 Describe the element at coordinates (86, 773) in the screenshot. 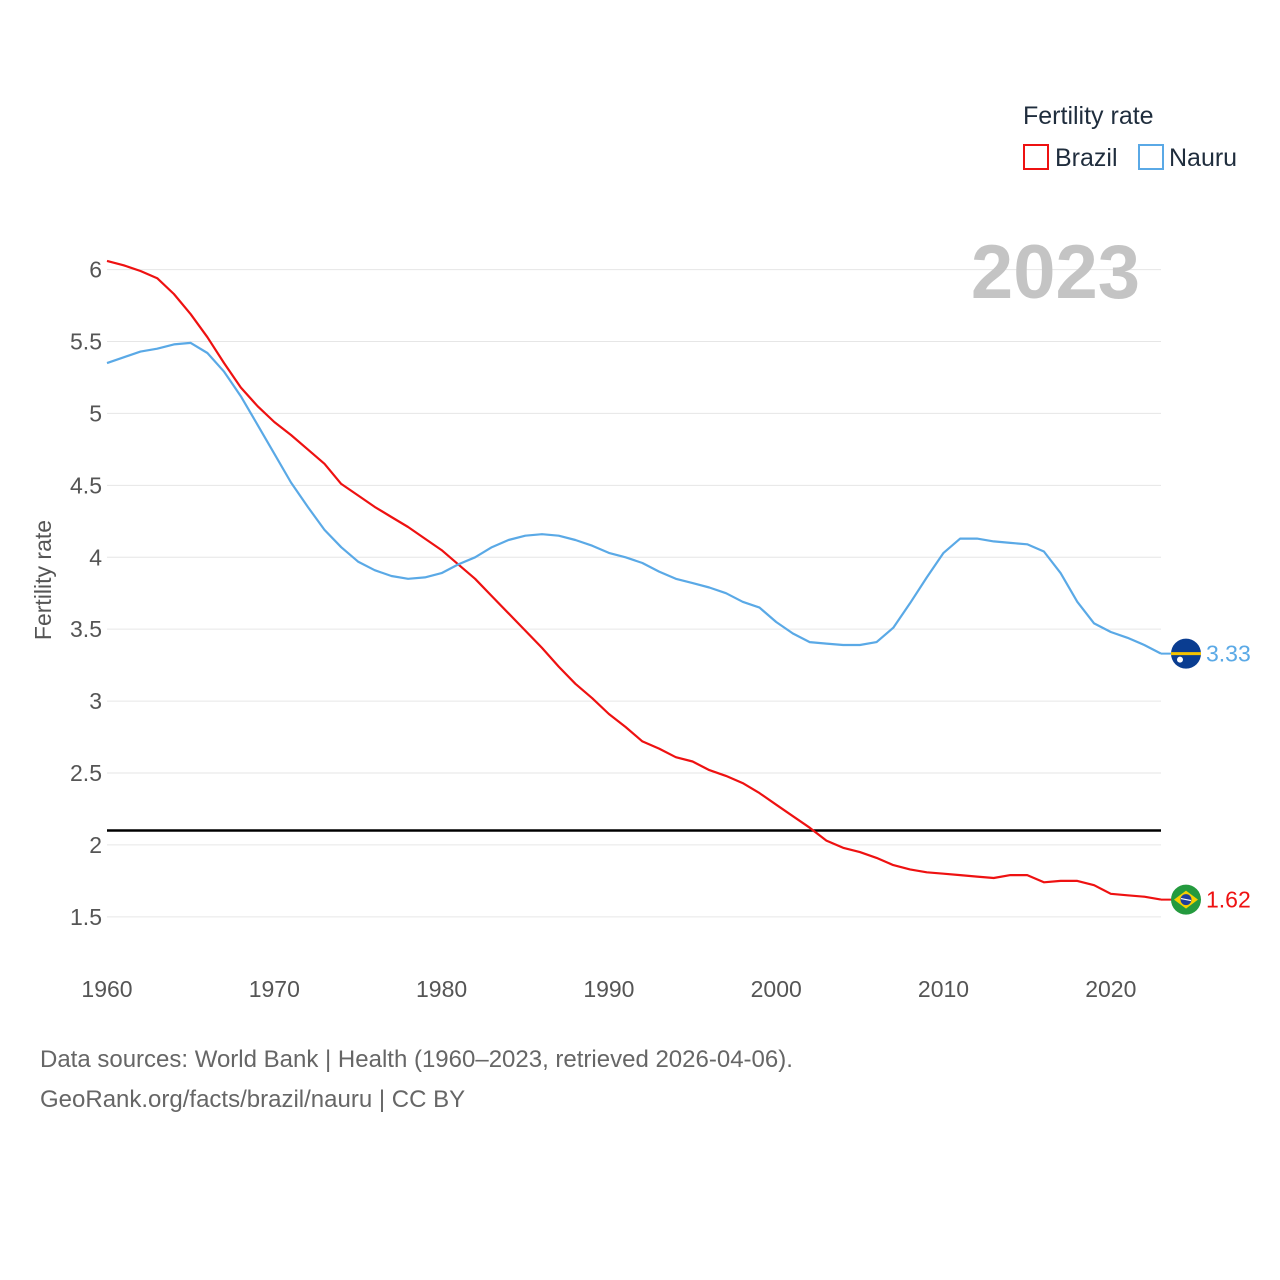

I see `y-tick-label: 2.5` at that location.